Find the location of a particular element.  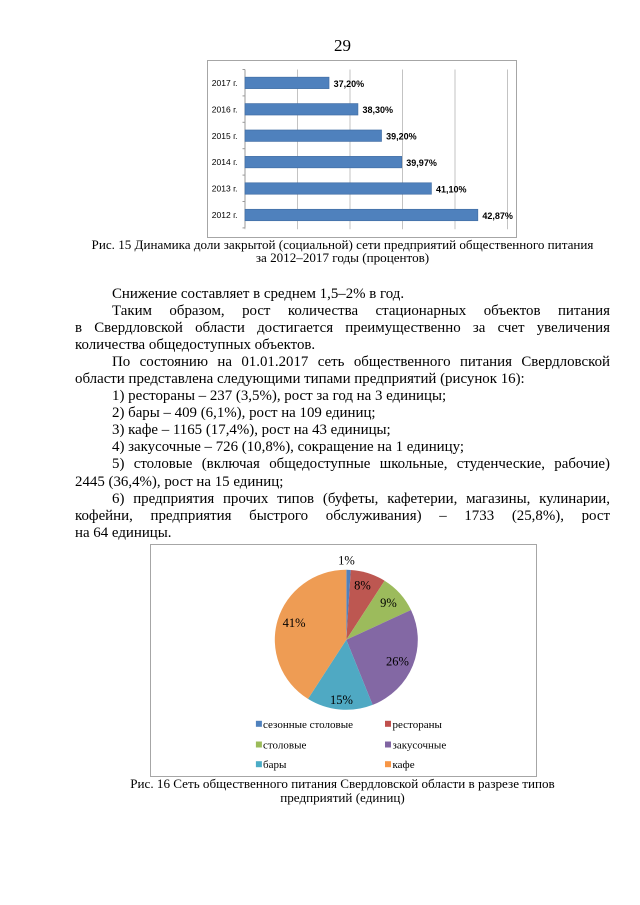

svg-text: 2015 г. is located at coordinates (225, 136).